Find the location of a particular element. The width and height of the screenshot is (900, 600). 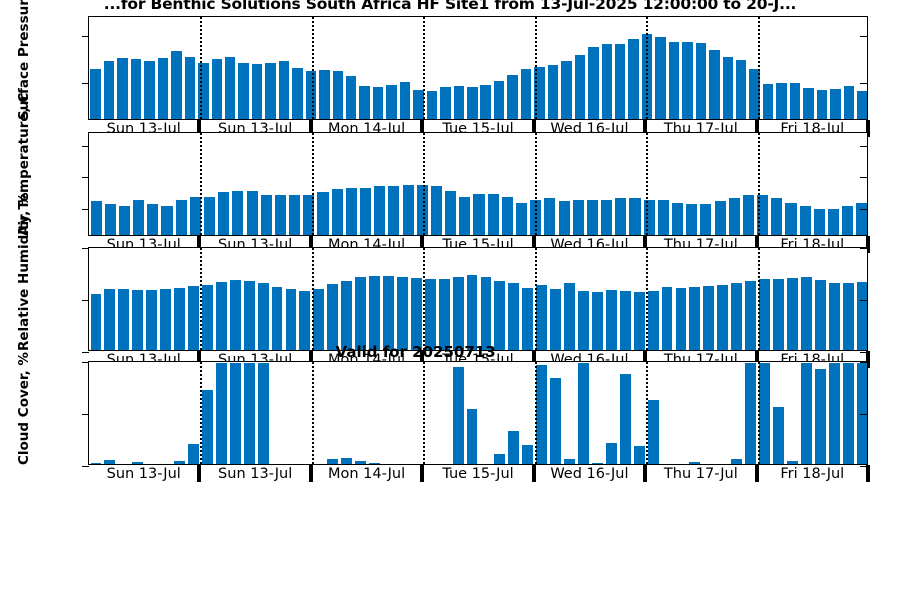

x-axis-day-label: Tue 15-Jul is located at coordinates (478, 474).